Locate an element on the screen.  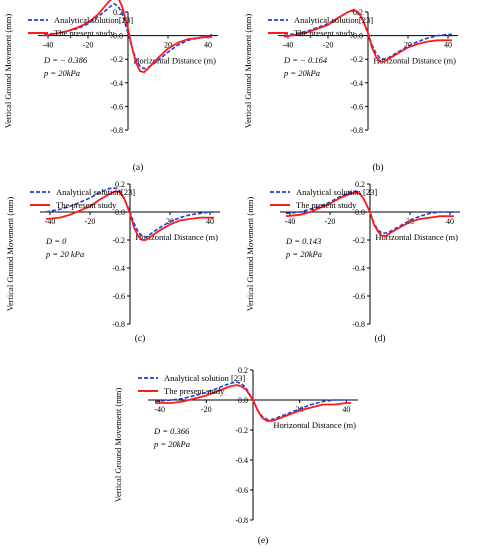
annotation-1: D = − 0.164 is located at coordinates (305, 60).